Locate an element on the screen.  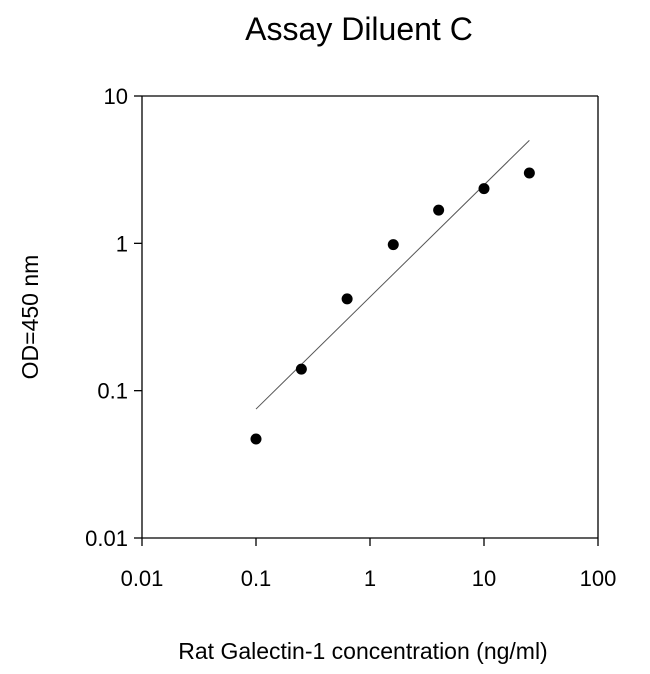
x-axis-label: Rat Galectin-1 concentration (ng/ml) is located at coordinates (362, 651).